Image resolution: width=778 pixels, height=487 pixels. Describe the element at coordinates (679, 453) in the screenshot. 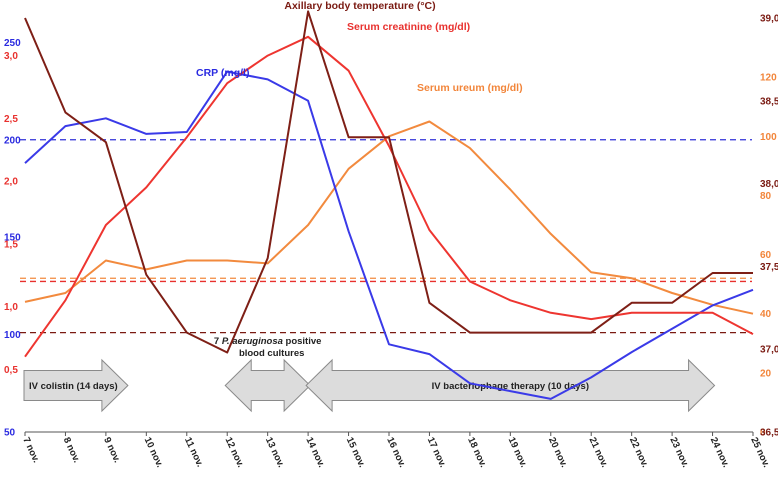

I see `x-tick-label: 23 nov.` at that location.